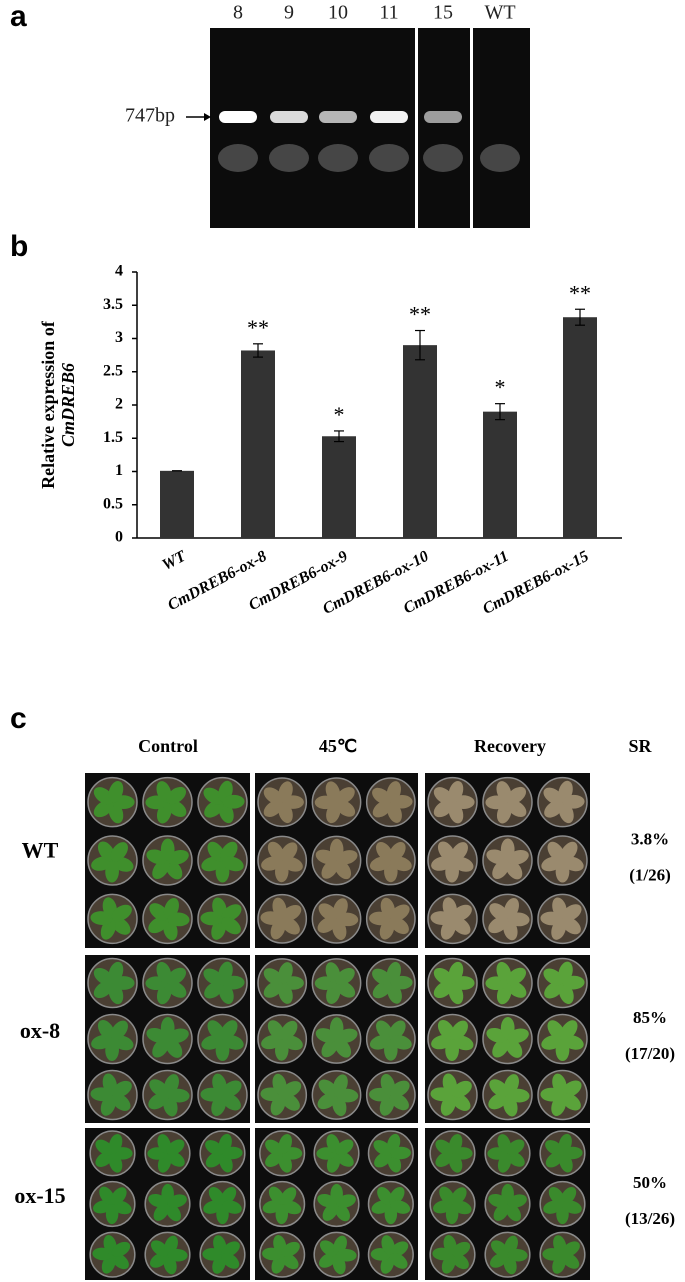 This screenshot has width=685, height=1282. Describe the element at coordinates (338, 13) in the screenshot. I see `lane-label: 10` at that location.